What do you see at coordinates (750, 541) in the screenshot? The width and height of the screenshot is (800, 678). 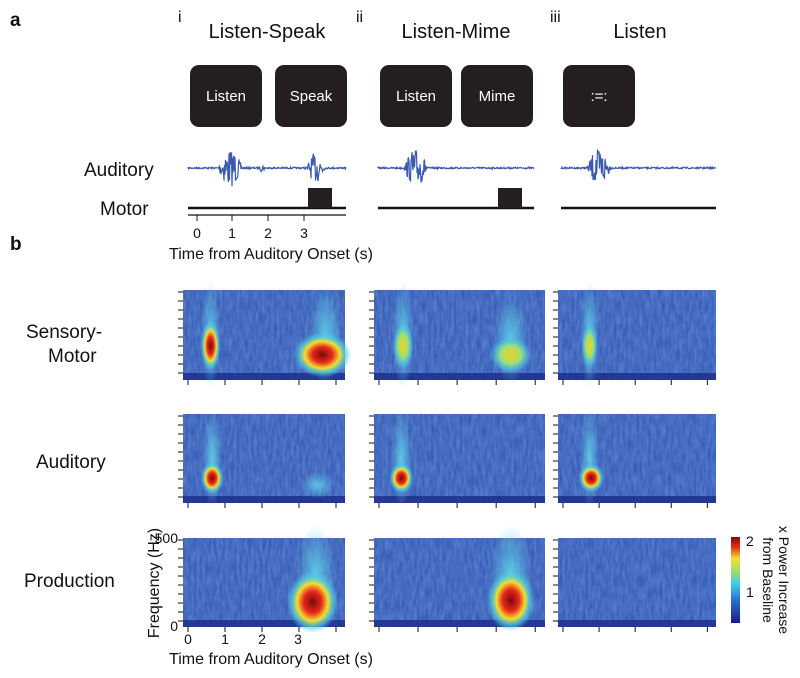 I see `colorbar-tick: 2` at bounding box center [750, 541].